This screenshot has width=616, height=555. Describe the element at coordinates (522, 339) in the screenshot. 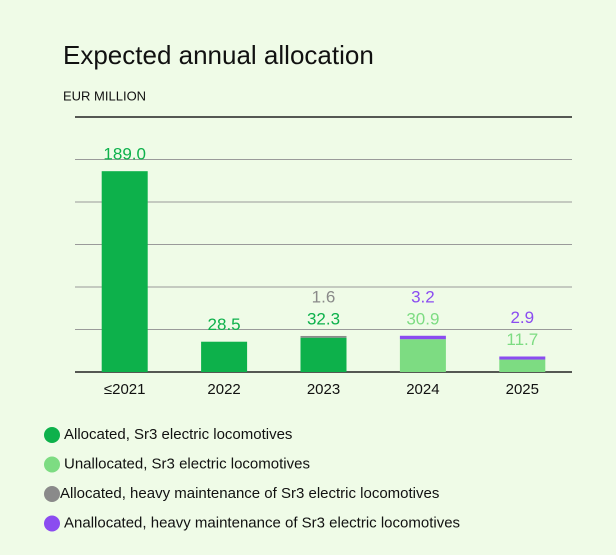

I see `data-label: 11.7` at that location.